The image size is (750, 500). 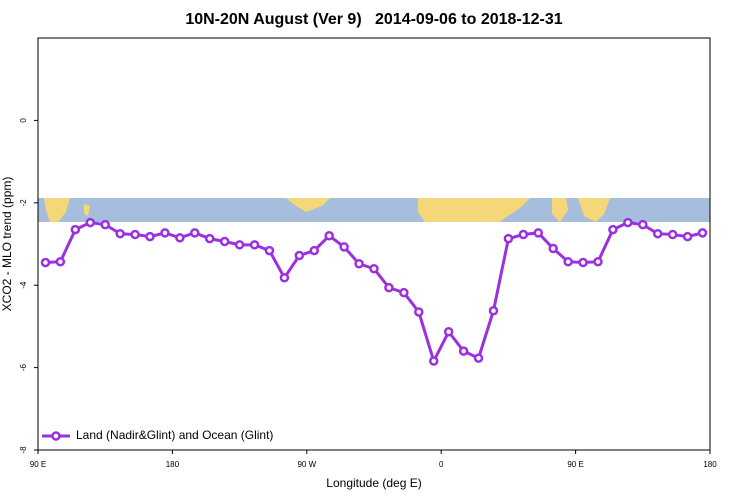 I want to click on ocean, so click(x=374, y=210).